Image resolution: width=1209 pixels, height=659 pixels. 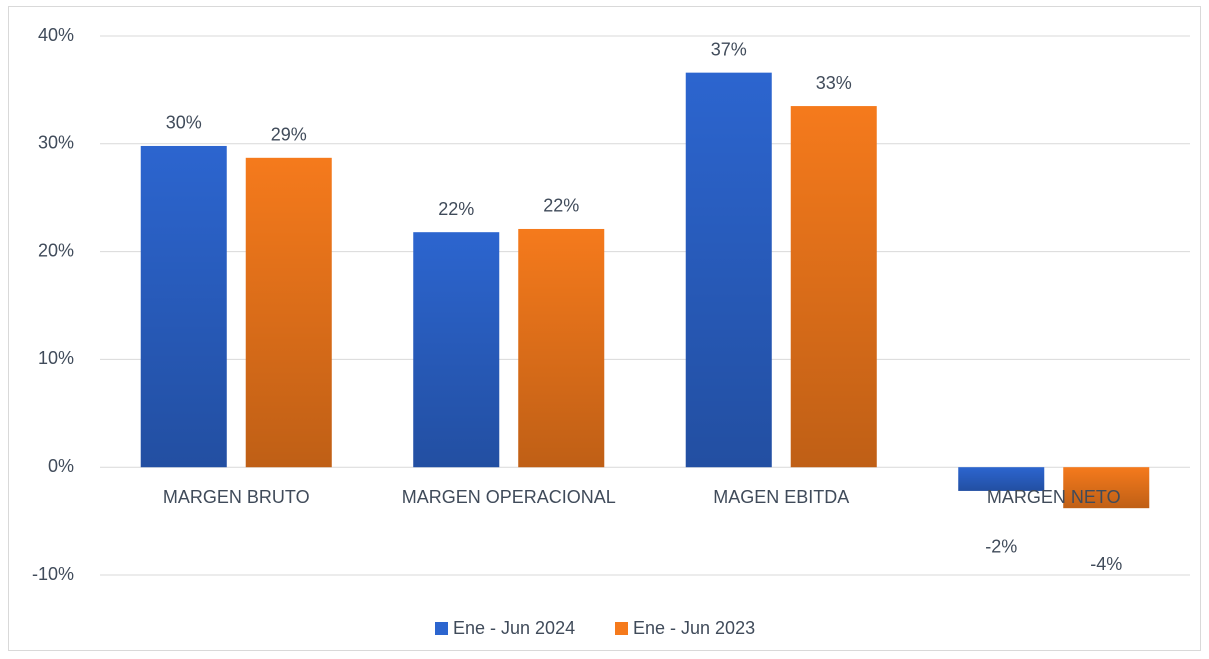 What do you see at coordinates (289, 135) in the screenshot?
I see `data-label: 29%` at bounding box center [289, 135].